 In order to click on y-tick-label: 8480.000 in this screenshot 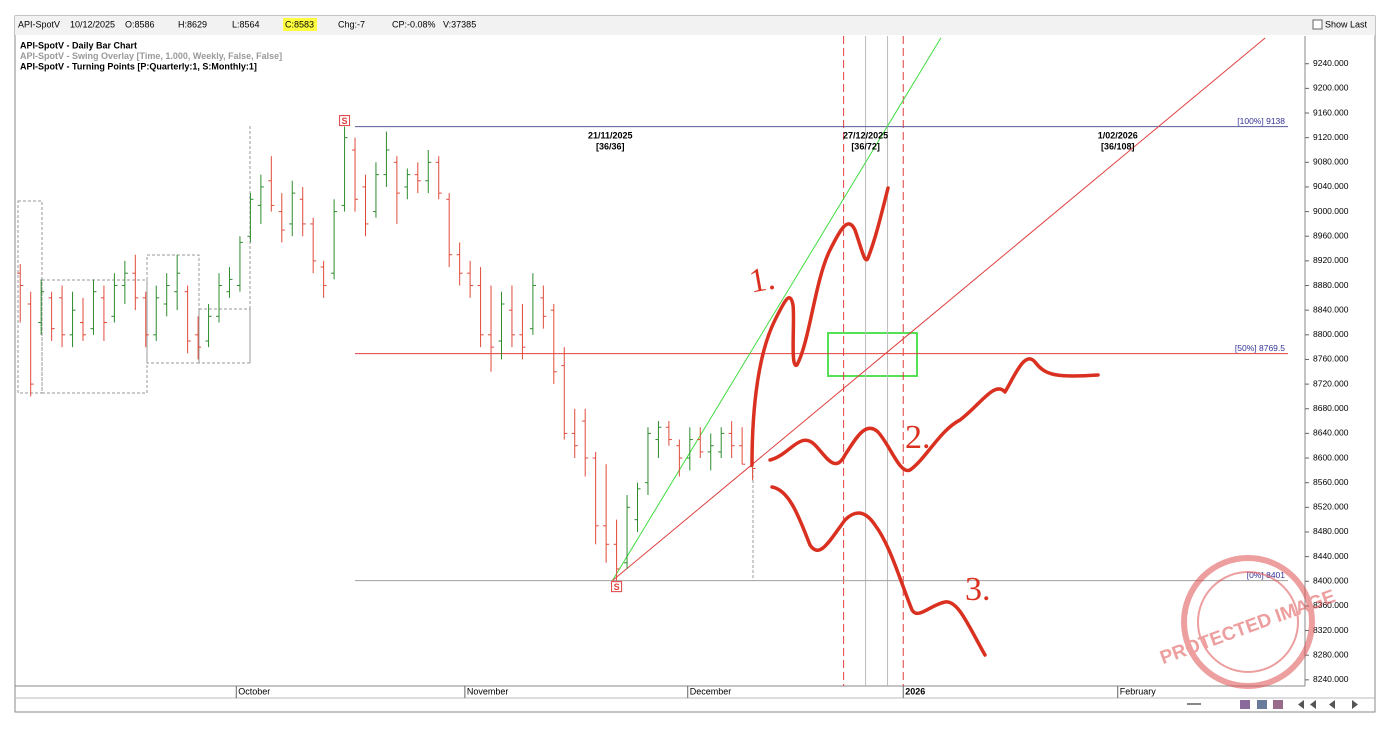, I will do `click(1331, 531)`.